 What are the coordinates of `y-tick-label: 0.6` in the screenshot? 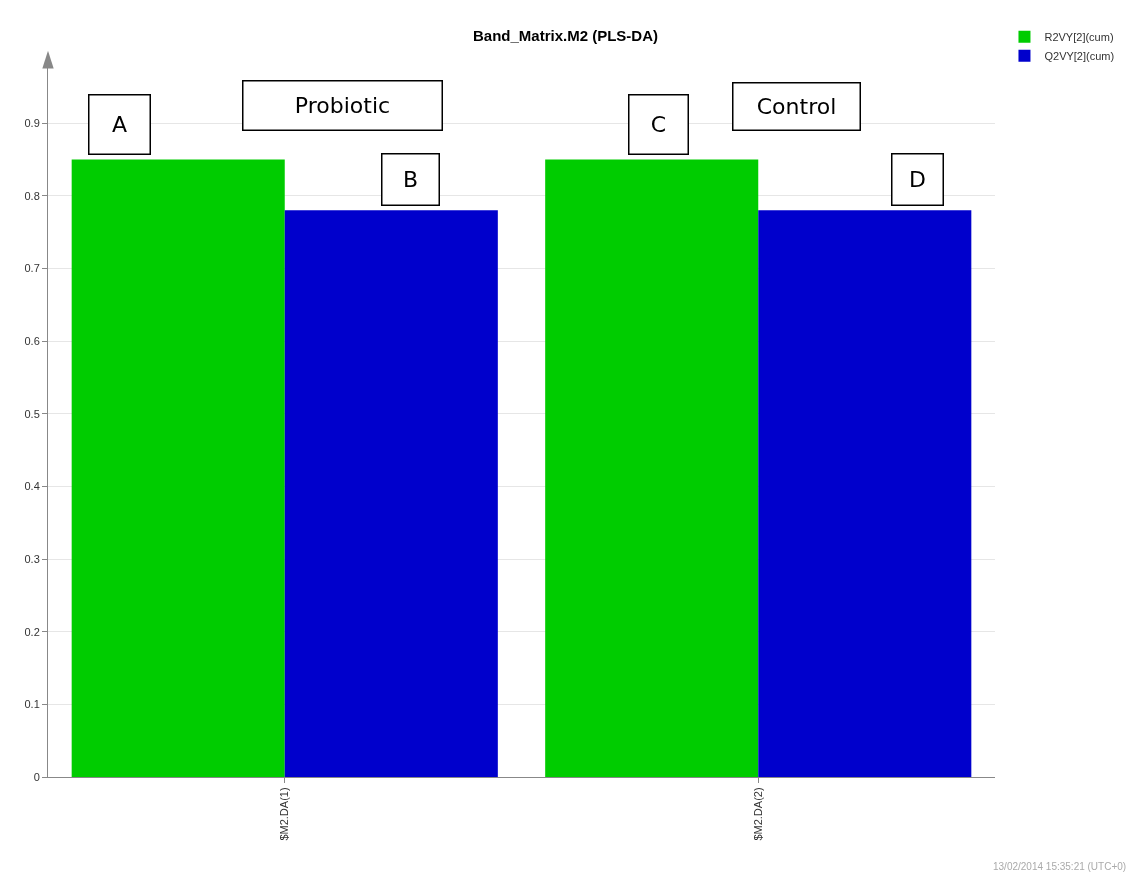 It's located at (32, 340).